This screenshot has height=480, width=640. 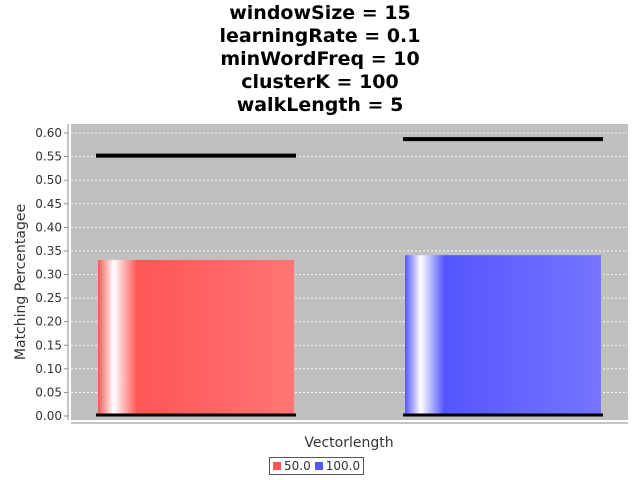 What do you see at coordinates (48, 204) in the screenshot?
I see `y-tick-label: 0.45` at bounding box center [48, 204].